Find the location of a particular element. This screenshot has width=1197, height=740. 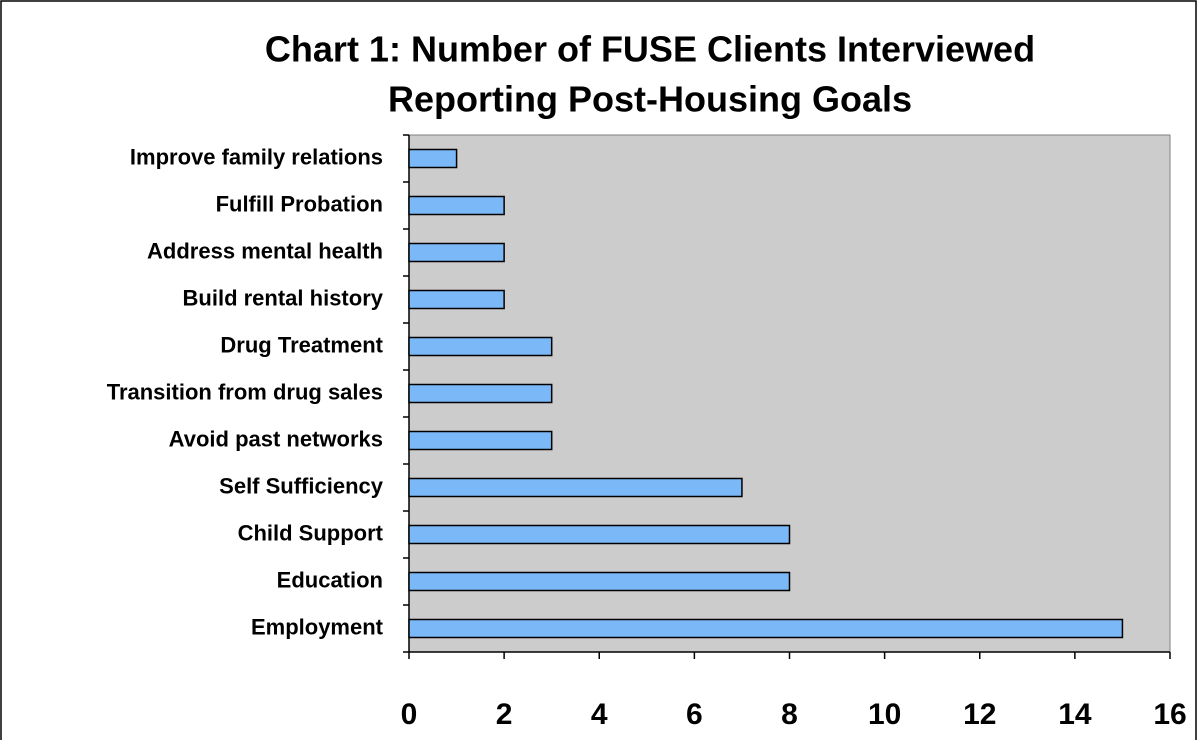

x-tick-label: 10 is located at coordinates (884, 714).